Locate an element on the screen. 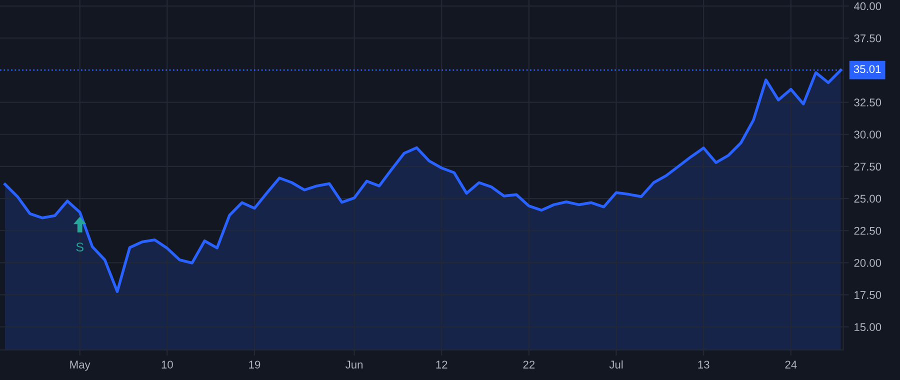 Image resolution: width=900 pixels, height=380 pixels. x-tick-label: 24 is located at coordinates (791, 364).